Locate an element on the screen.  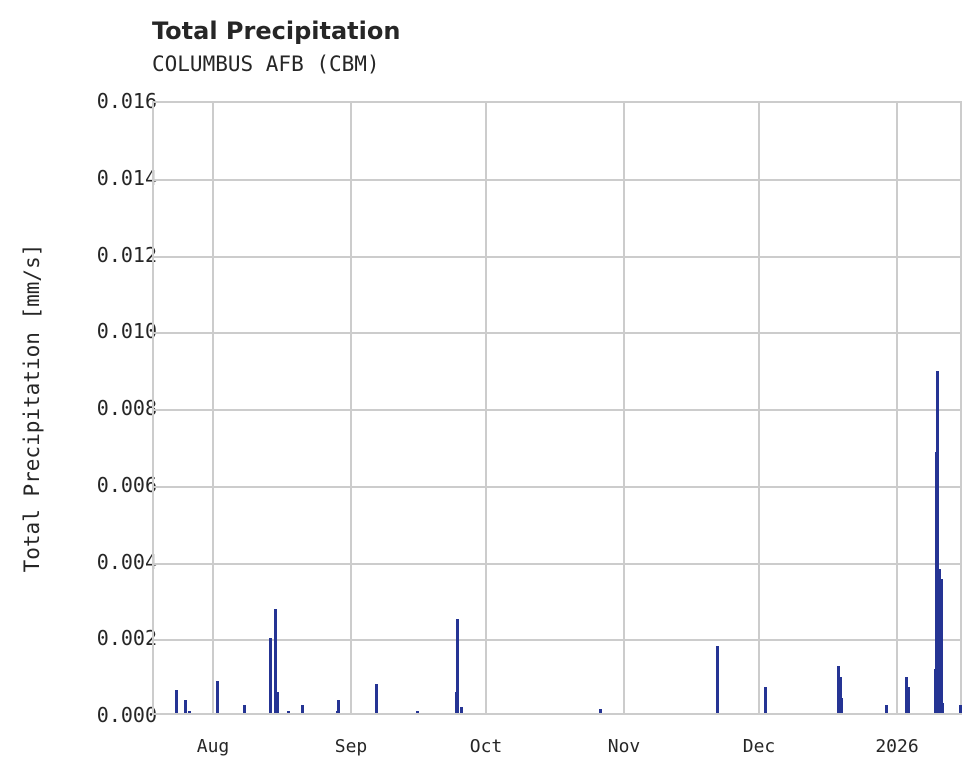
y-tick-label: 0.012 is located at coordinates (126, 254).